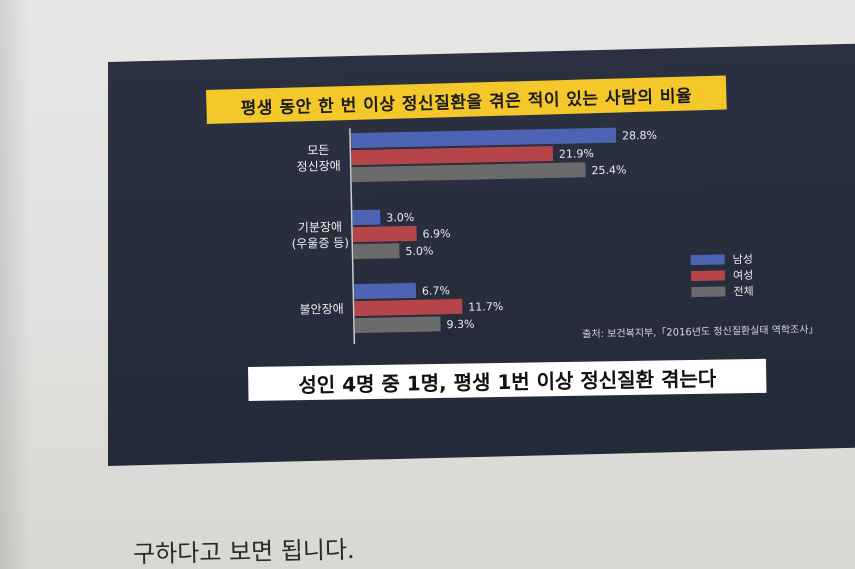 The image size is (855, 569). I want to click on legend-label: 여성, so click(743, 275).